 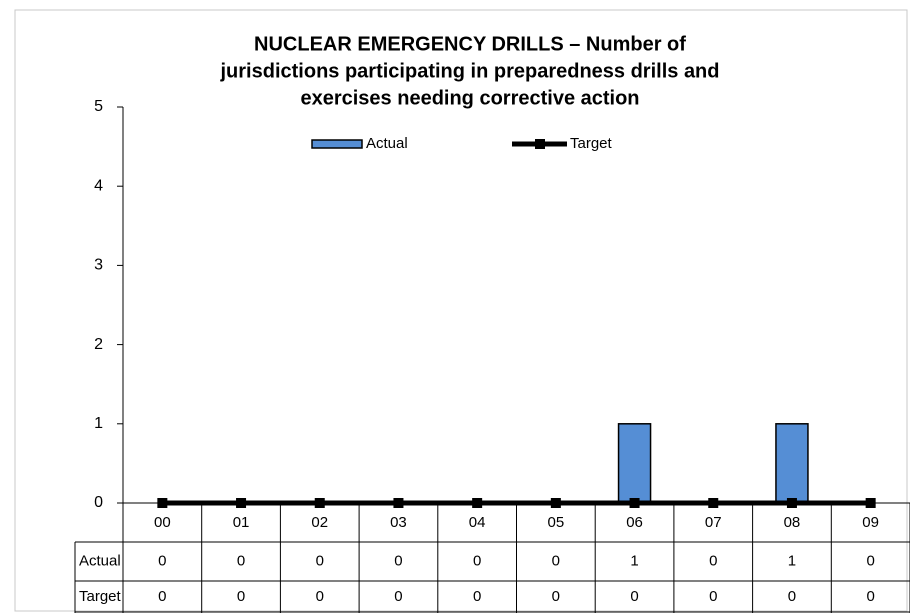 I want to click on y-tick-label: 4, so click(x=98, y=185).